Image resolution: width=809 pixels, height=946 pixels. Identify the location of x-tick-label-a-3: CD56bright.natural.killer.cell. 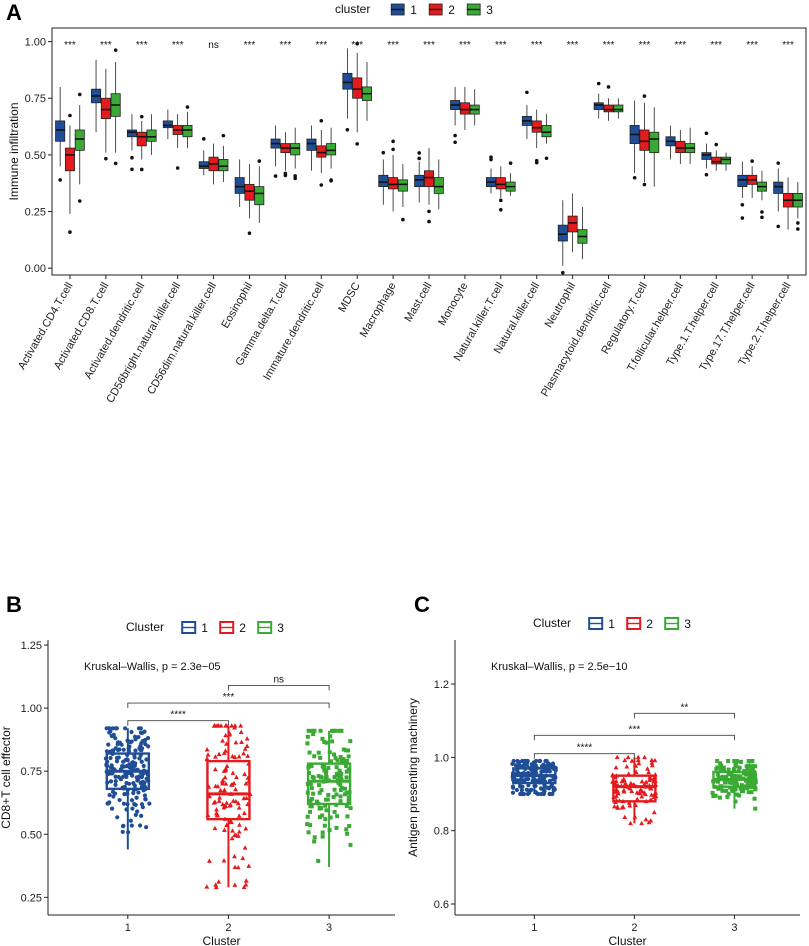
(143, 343).